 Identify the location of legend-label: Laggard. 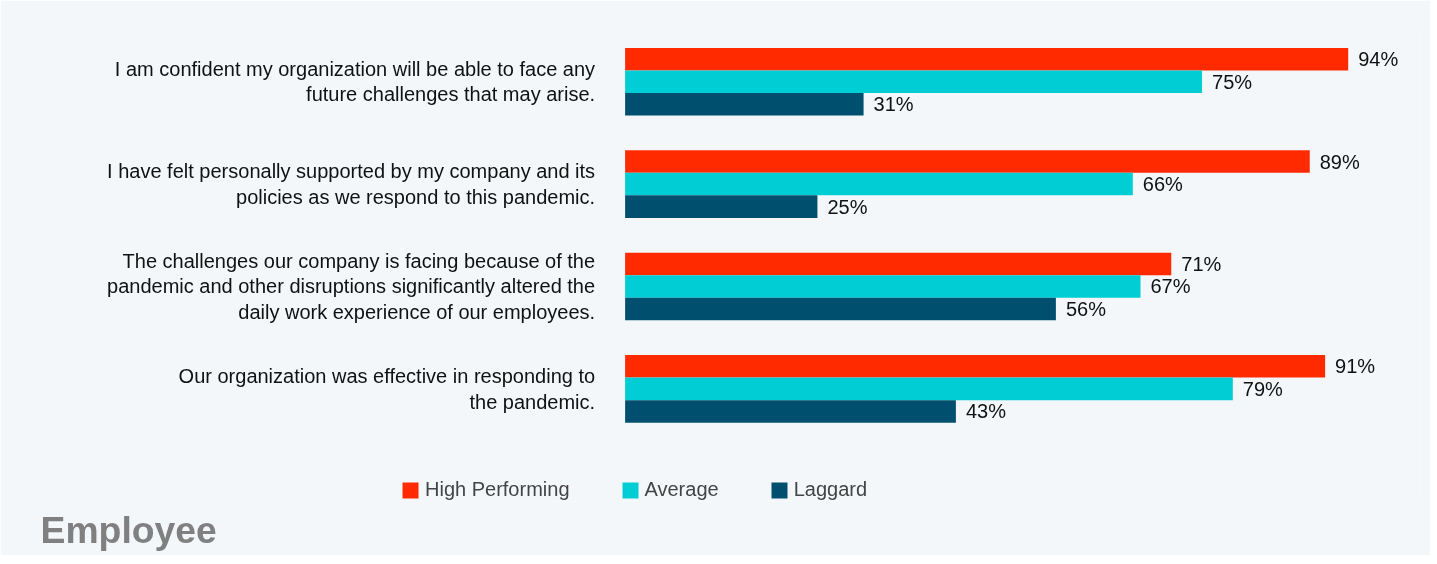
(830, 489).